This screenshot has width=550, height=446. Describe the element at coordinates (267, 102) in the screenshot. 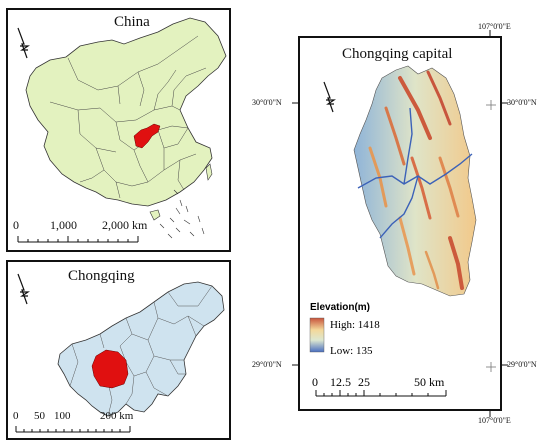

I see `lat-label-30-left: 30°0'0"N` at that location.